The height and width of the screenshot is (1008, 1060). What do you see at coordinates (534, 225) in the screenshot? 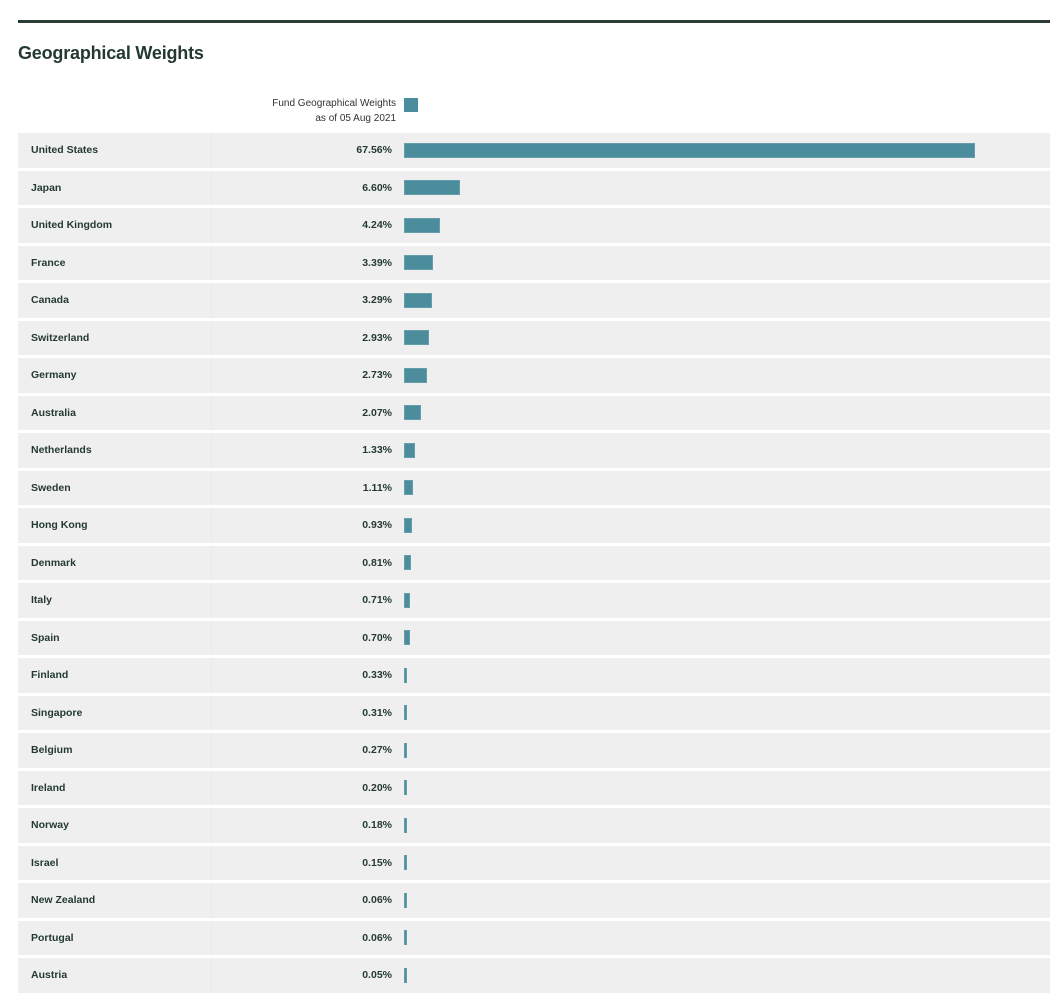
I see `table-row: United Kingdom 4.24%` at bounding box center [534, 225].